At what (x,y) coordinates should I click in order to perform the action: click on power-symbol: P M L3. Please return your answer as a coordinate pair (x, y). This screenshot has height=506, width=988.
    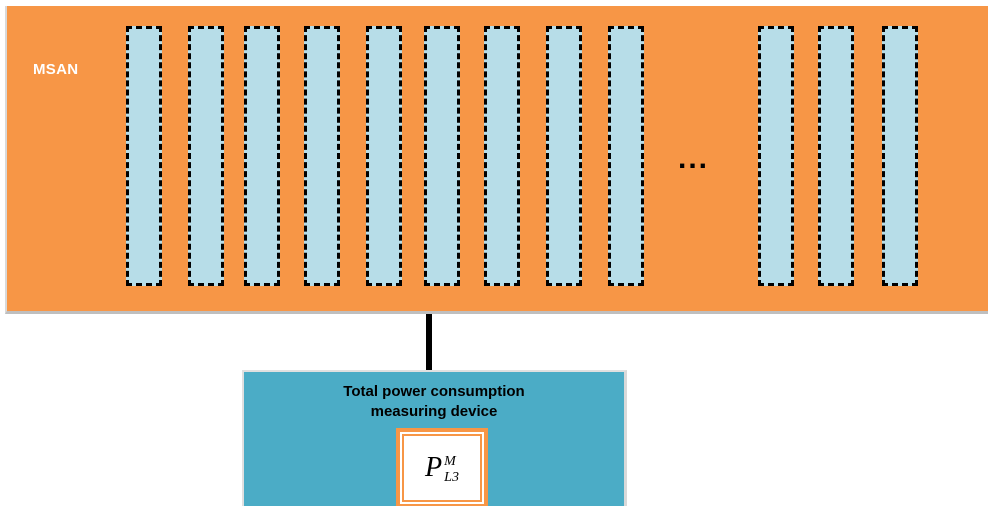
    Looking at the image, I should click on (442, 468).